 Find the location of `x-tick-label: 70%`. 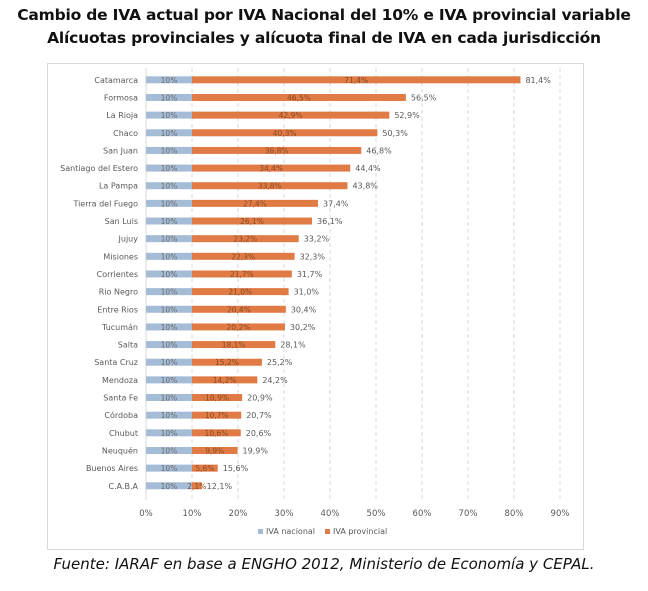

x-tick-label: 70% is located at coordinates (468, 514).